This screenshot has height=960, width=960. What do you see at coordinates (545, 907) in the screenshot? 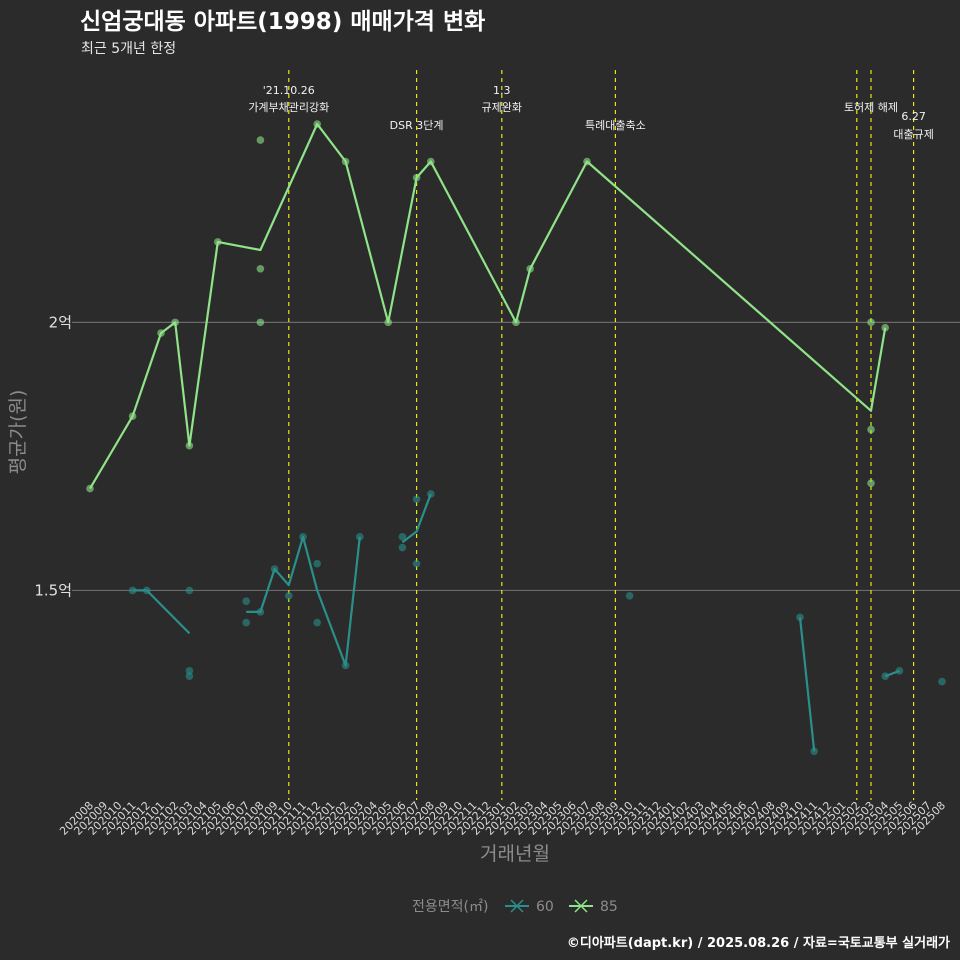
I see `legend-label-60: 60` at bounding box center [545, 907].